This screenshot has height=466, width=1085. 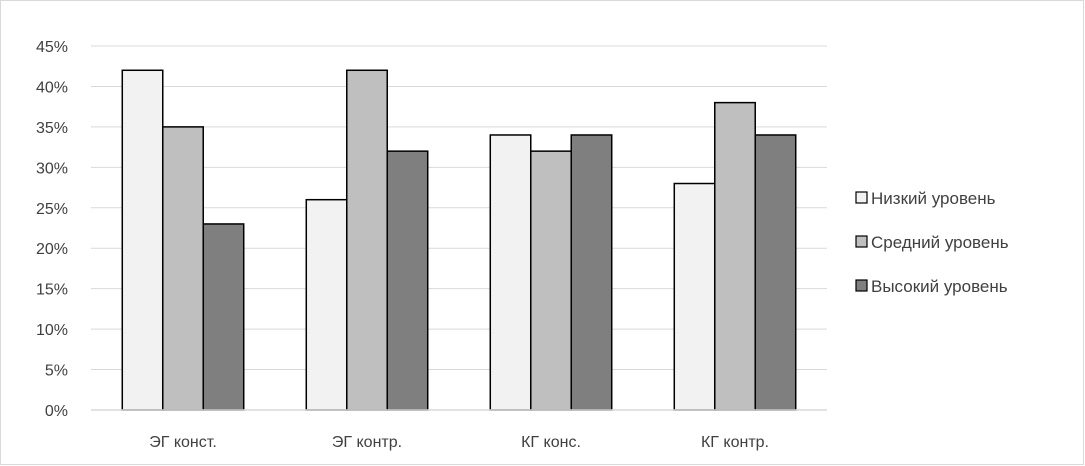 I want to click on y-tick-label: 35%, so click(x=52, y=128).